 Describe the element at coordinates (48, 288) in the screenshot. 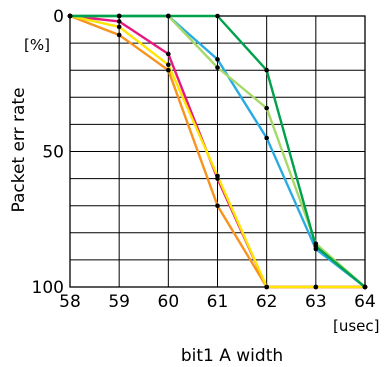

I see `y-tick-label-2: 100` at that location.